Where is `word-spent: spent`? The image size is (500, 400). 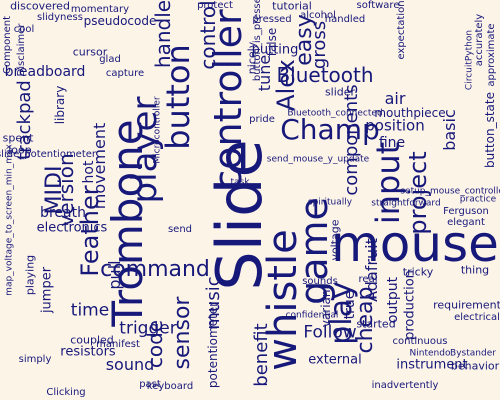
word-spent: spent is located at coordinates (18, 138).